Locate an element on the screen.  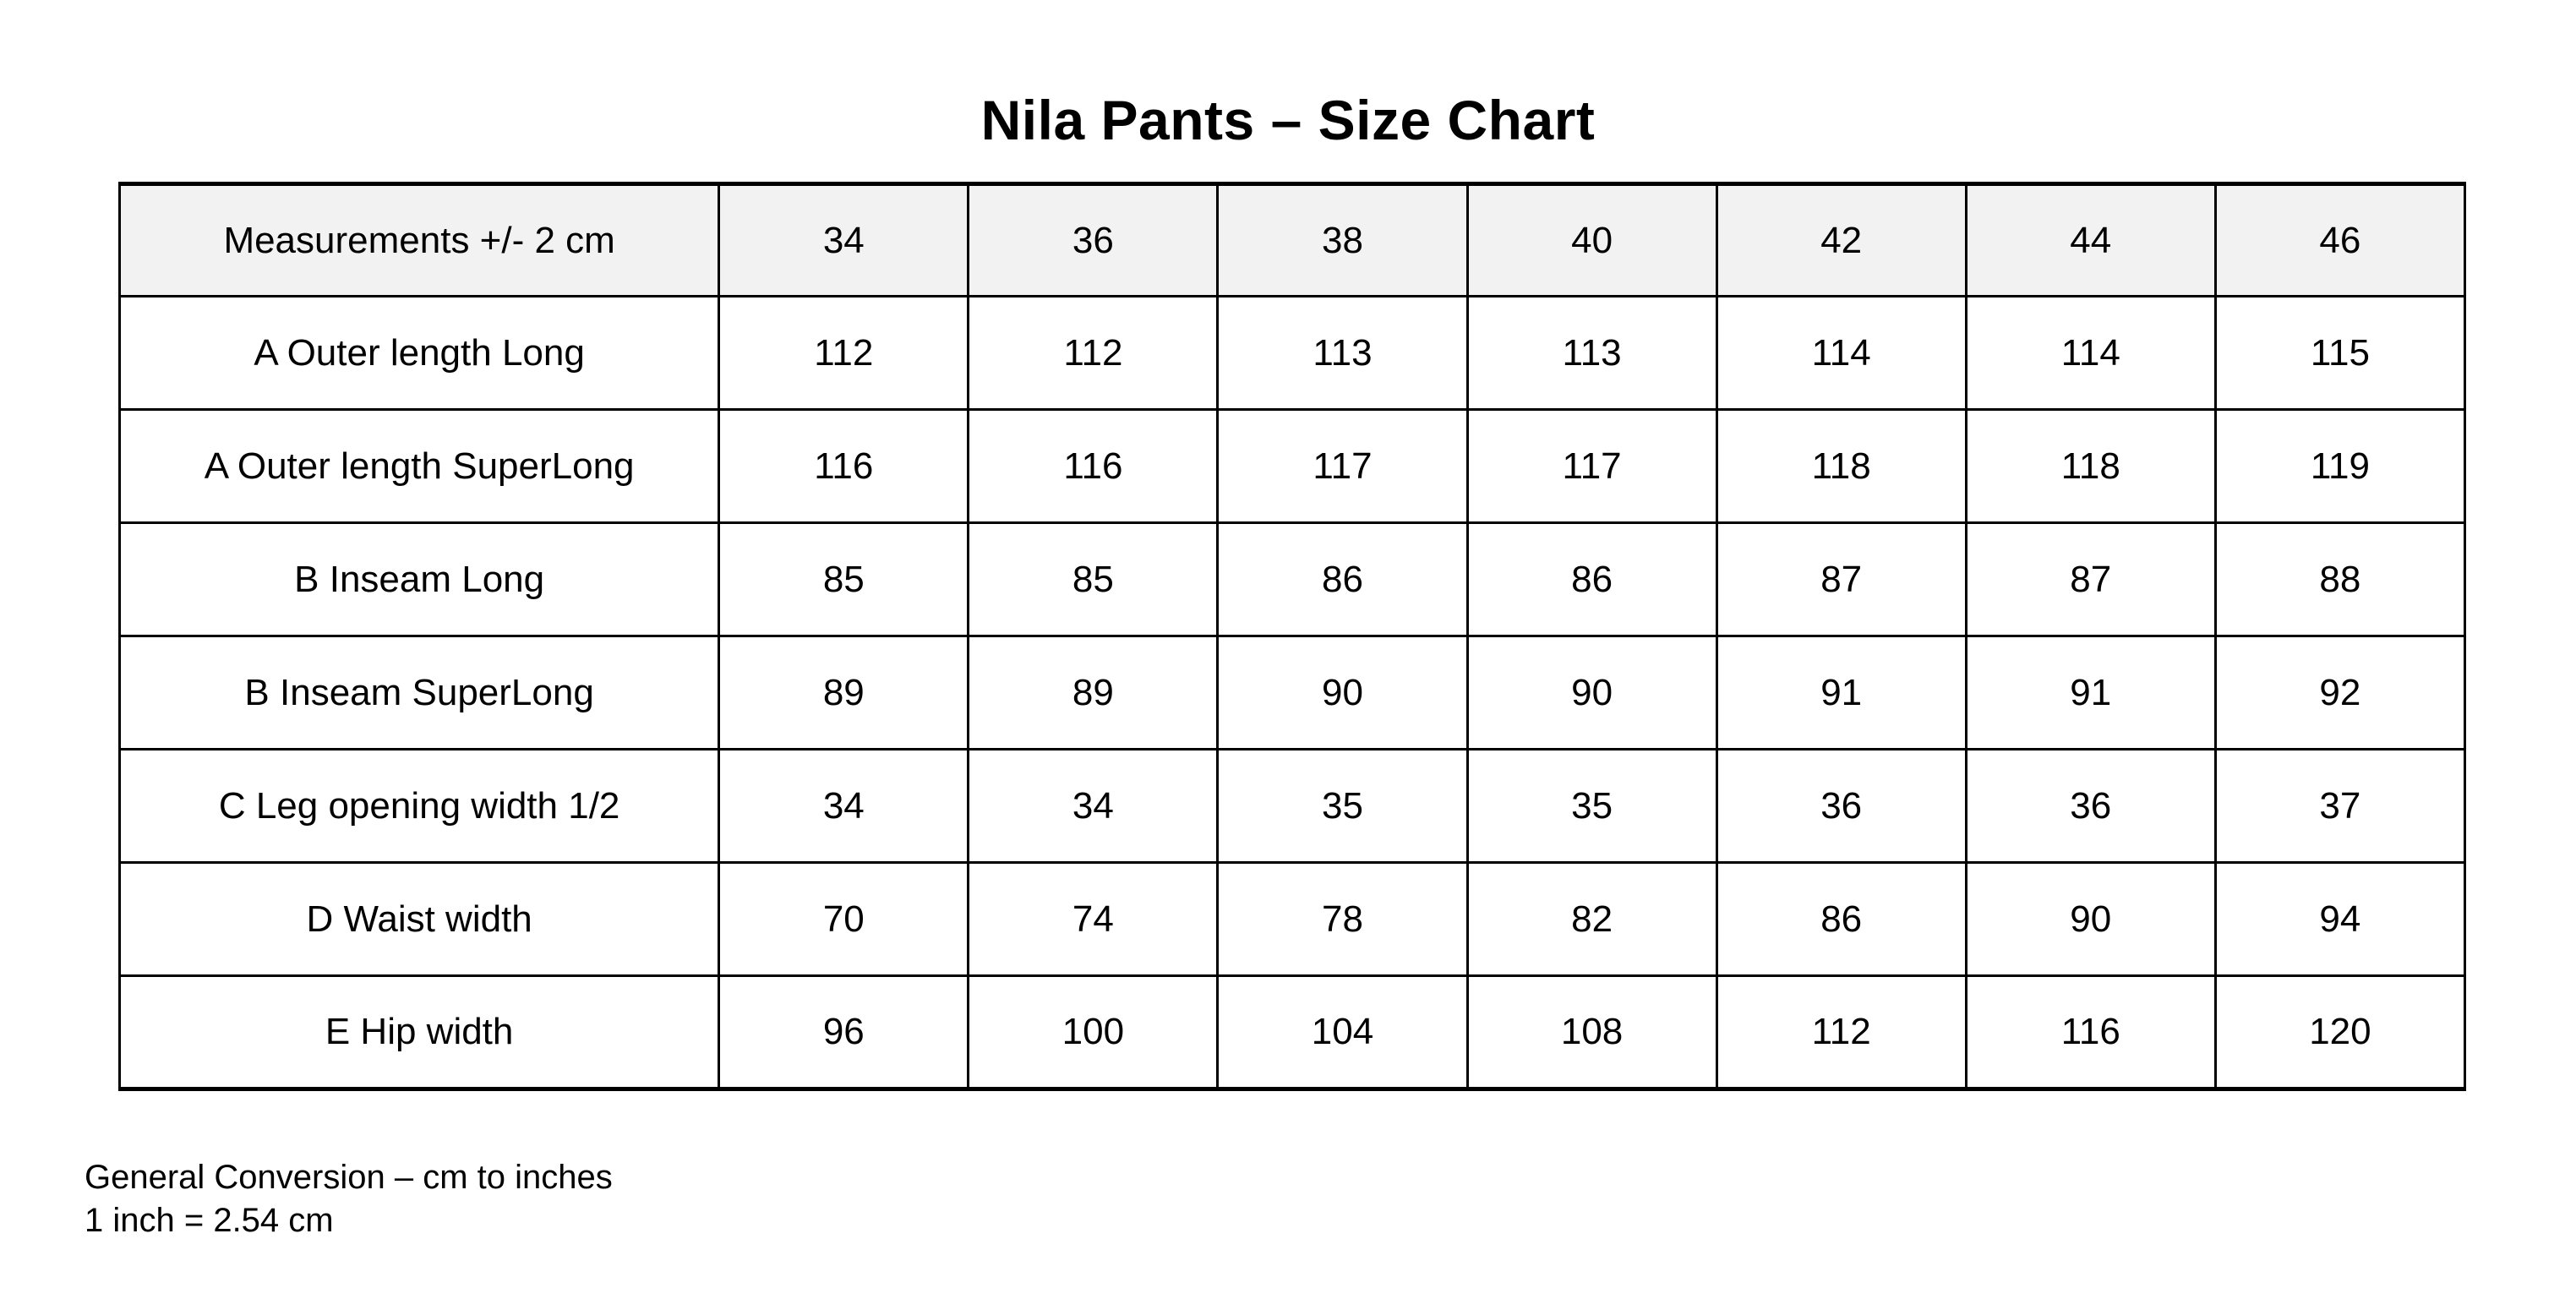
value-cell: 115 is located at coordinates (2340, 353).